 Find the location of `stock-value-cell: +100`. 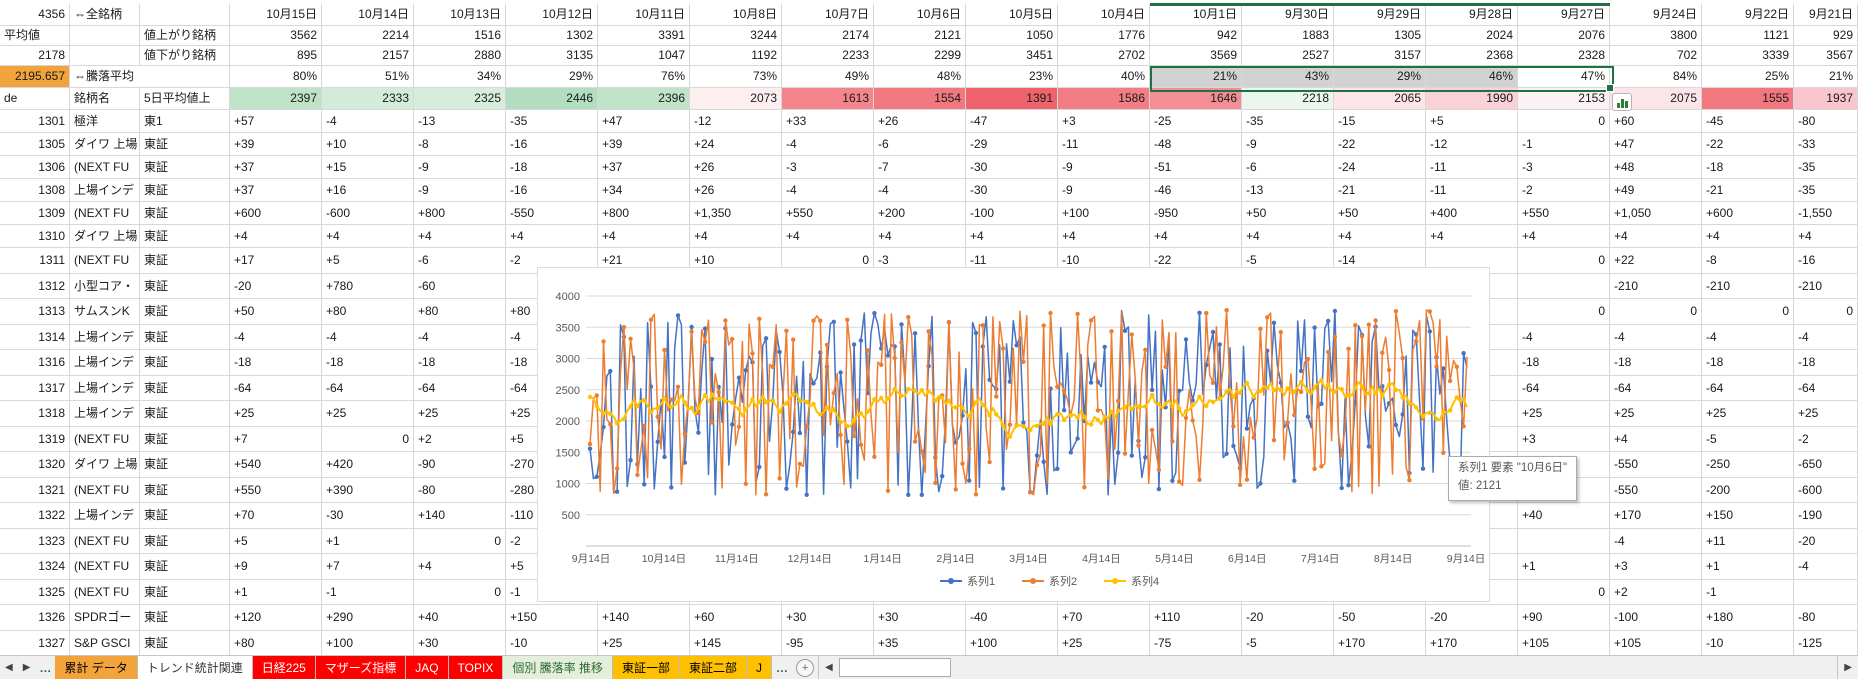

stock-value-cell: +100 is located at coordinates (1012, 643).